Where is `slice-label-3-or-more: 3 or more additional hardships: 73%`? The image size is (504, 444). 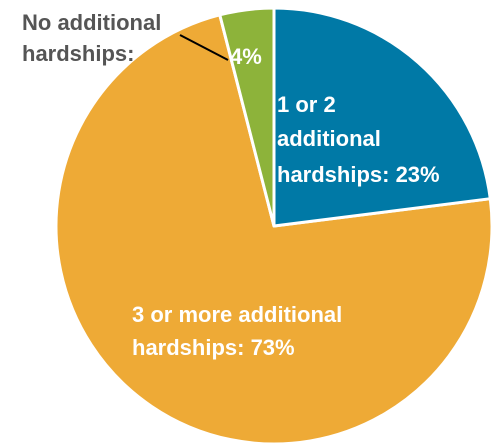
slice-label-3-or-more: 3 or more additional hardships: 73% is located at coordinates (240, 331).